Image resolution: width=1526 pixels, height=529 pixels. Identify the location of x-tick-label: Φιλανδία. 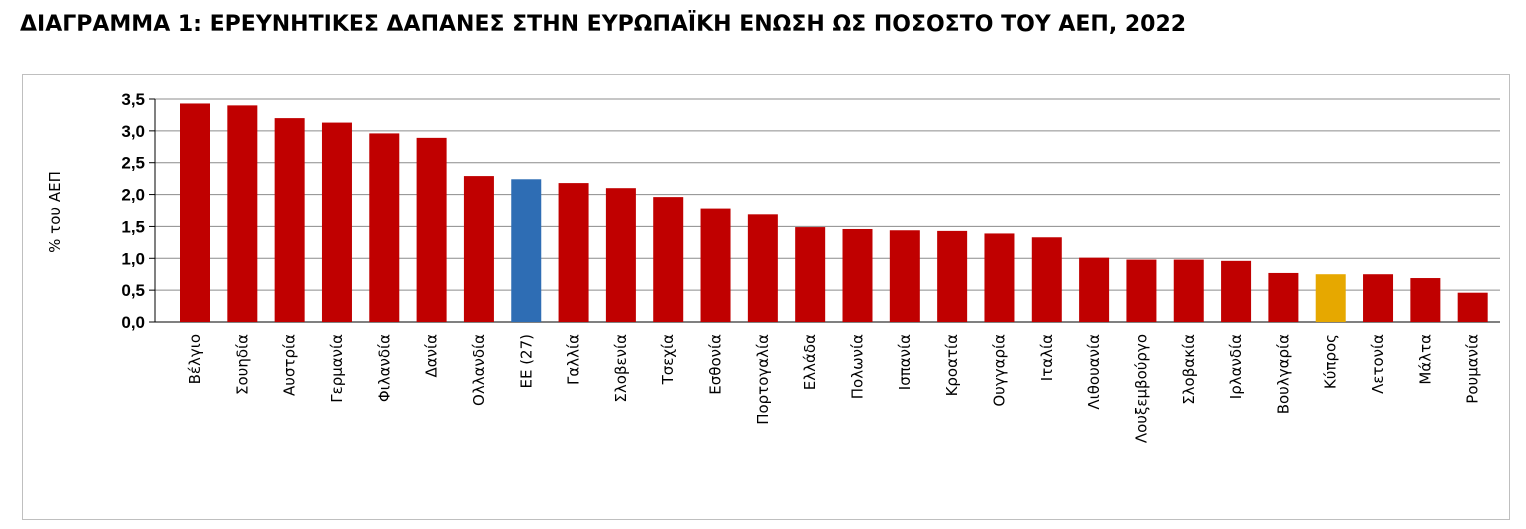
(384, 368).